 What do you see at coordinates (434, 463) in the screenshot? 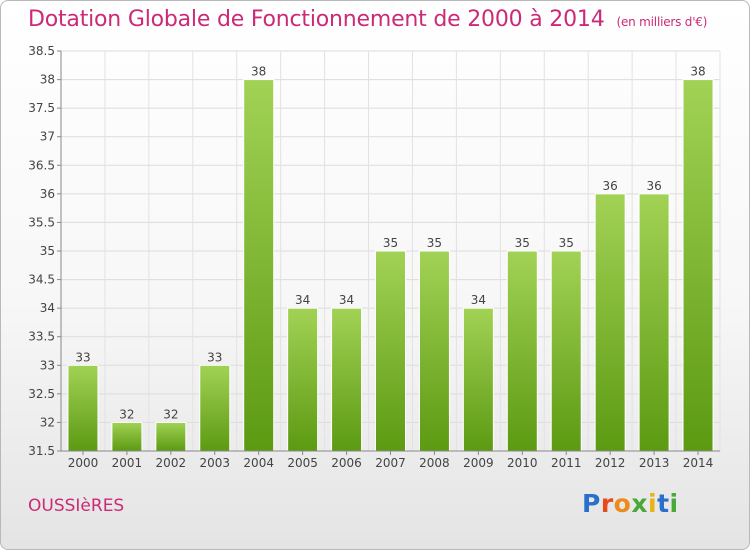
I see `x-tick-label: 2008` at bounding box center [434, 463].